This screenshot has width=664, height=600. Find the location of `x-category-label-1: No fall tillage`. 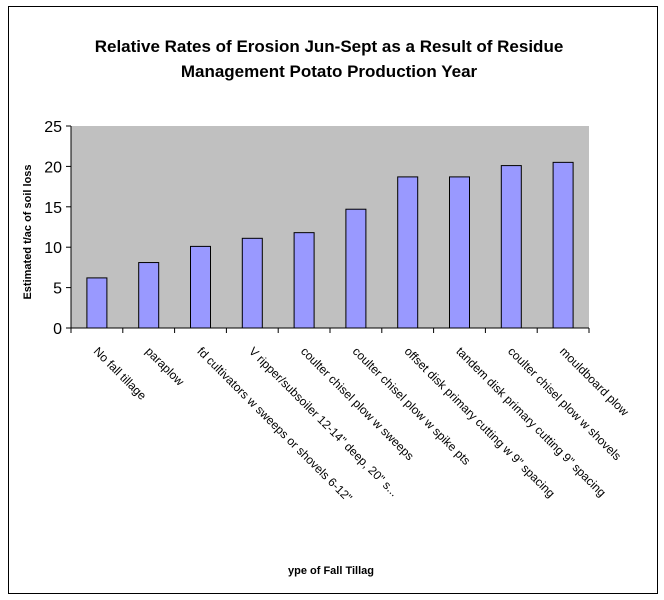

x-category-label-1: No fall tillage is located at coordinates (120, 373).